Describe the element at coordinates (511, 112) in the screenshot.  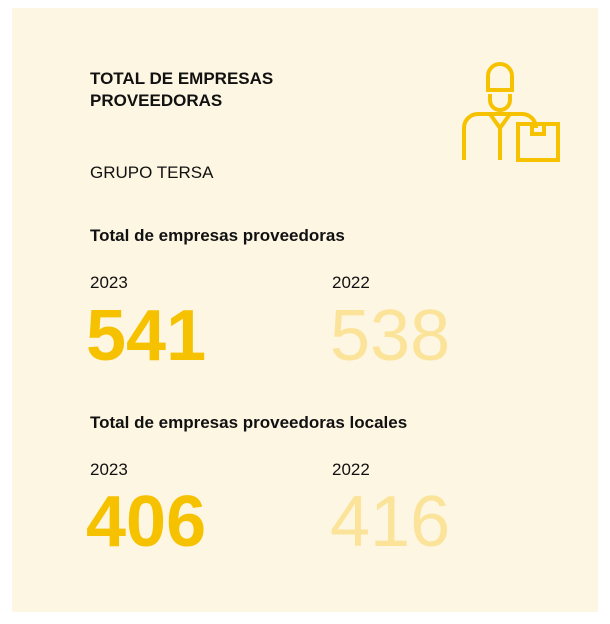
I see `delivery-icon` at that location.